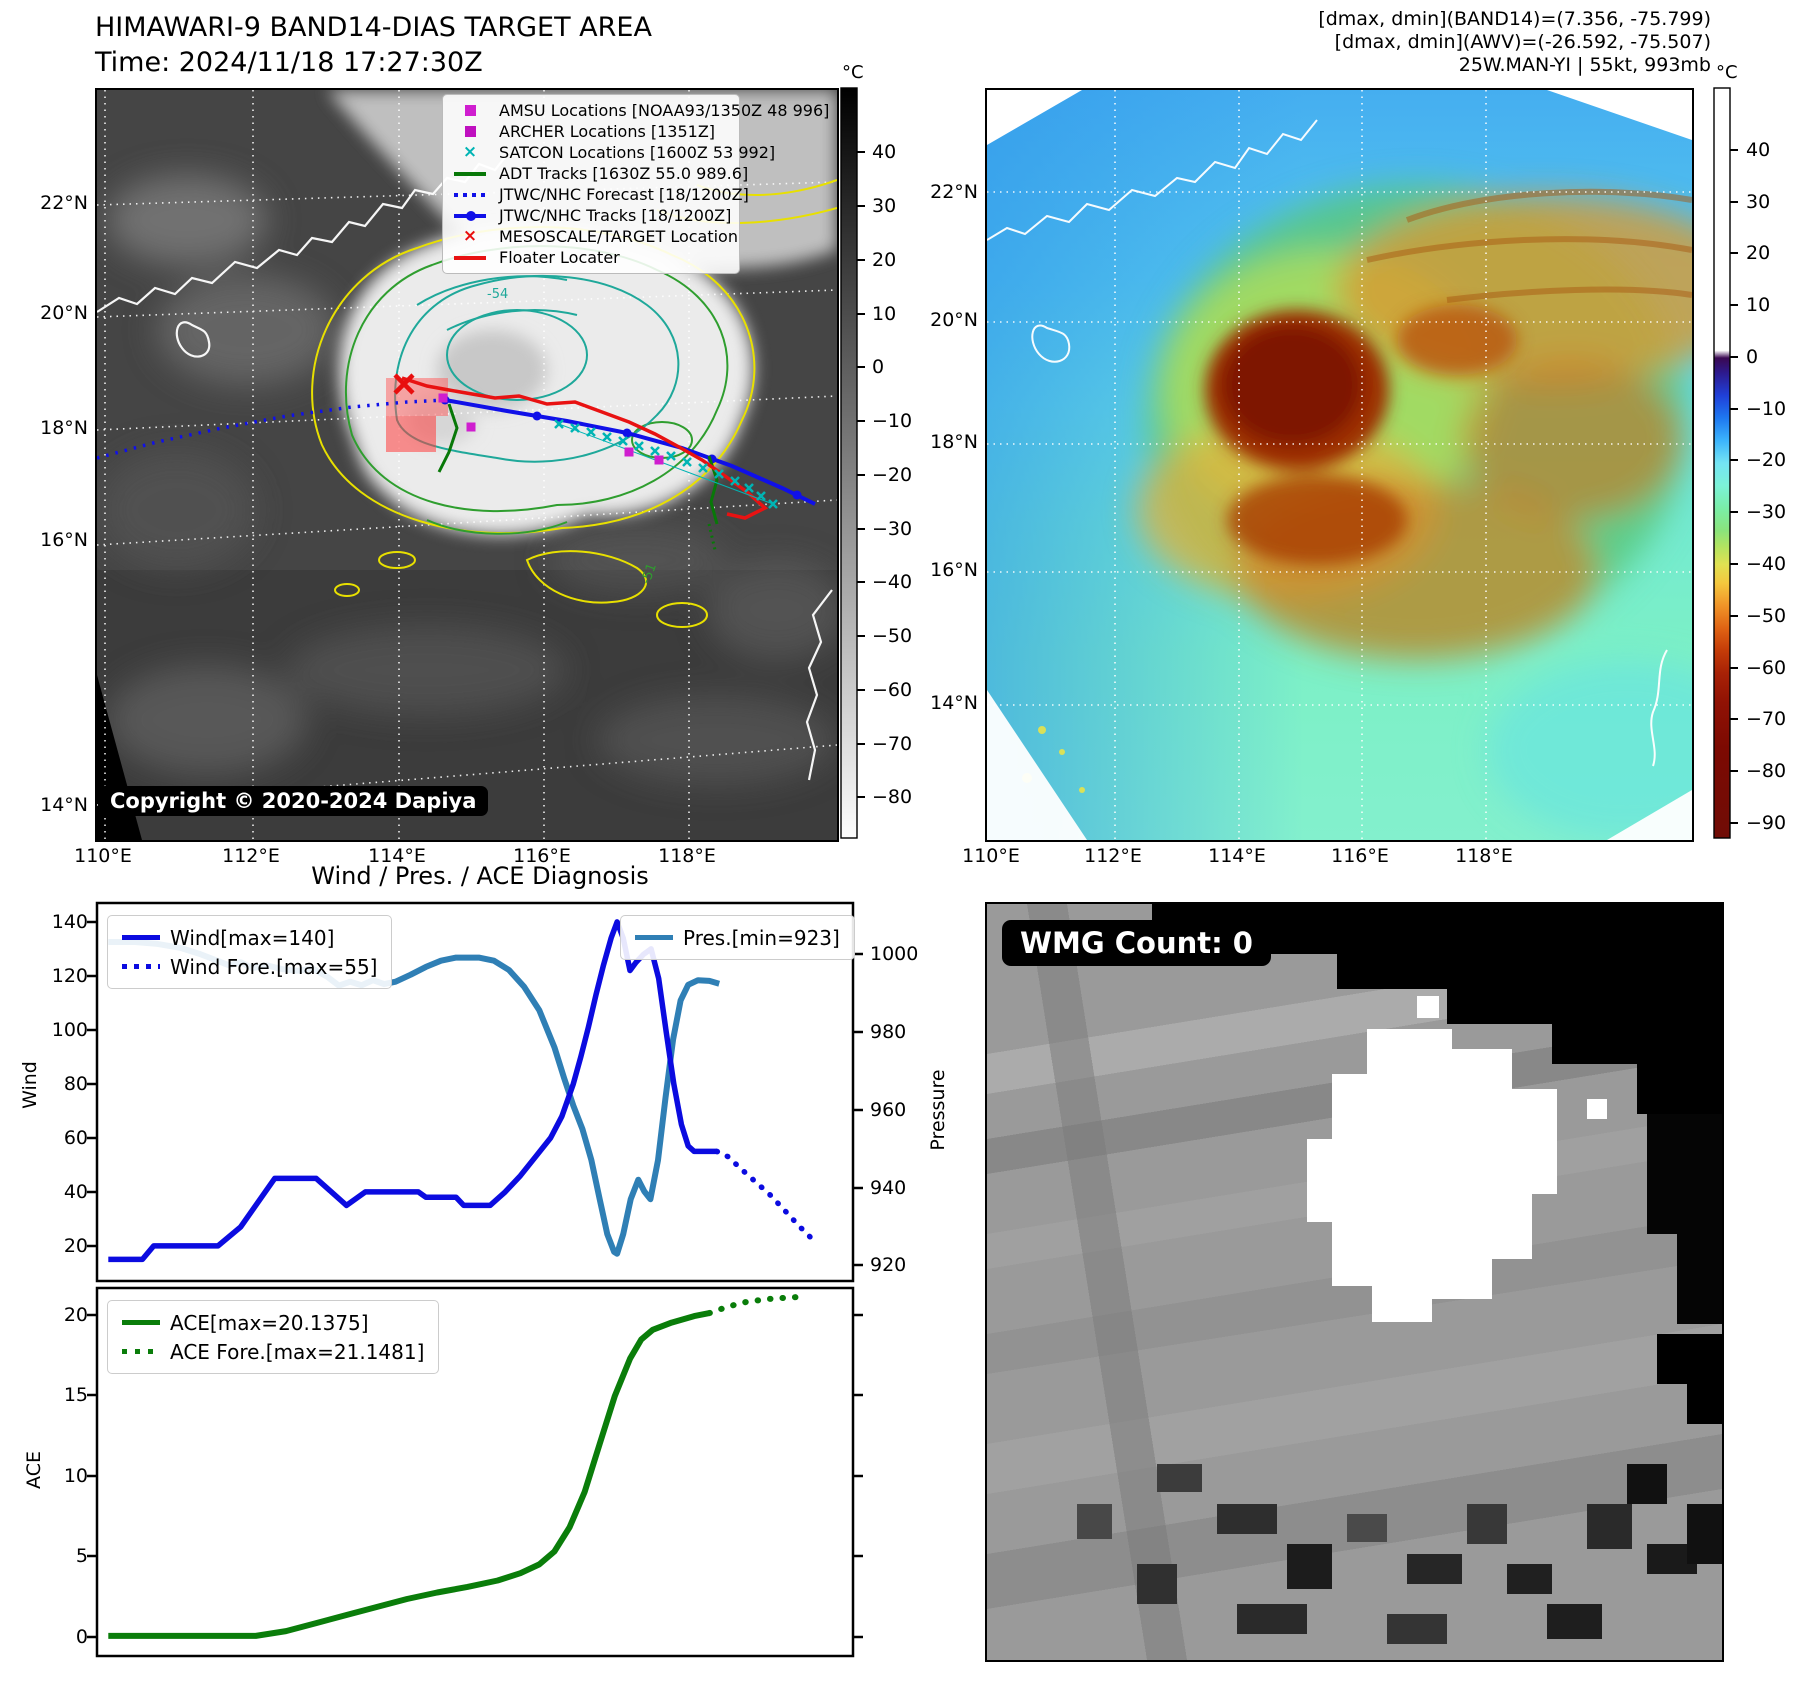  What do you see at coordinates (607, 131) in the screenshot?
I see `legend-label: ARCHER Locations [1351Z]` at bounding box center [607, 131].